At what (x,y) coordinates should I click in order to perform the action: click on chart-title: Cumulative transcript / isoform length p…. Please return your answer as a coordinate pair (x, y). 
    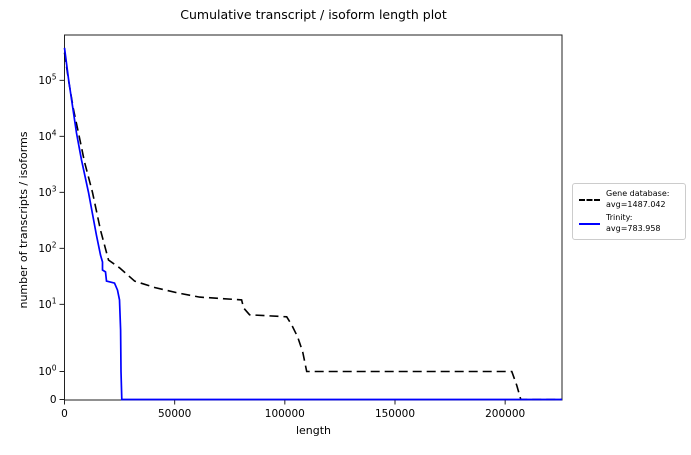
    Looking at the image, I should click on (313, 14).